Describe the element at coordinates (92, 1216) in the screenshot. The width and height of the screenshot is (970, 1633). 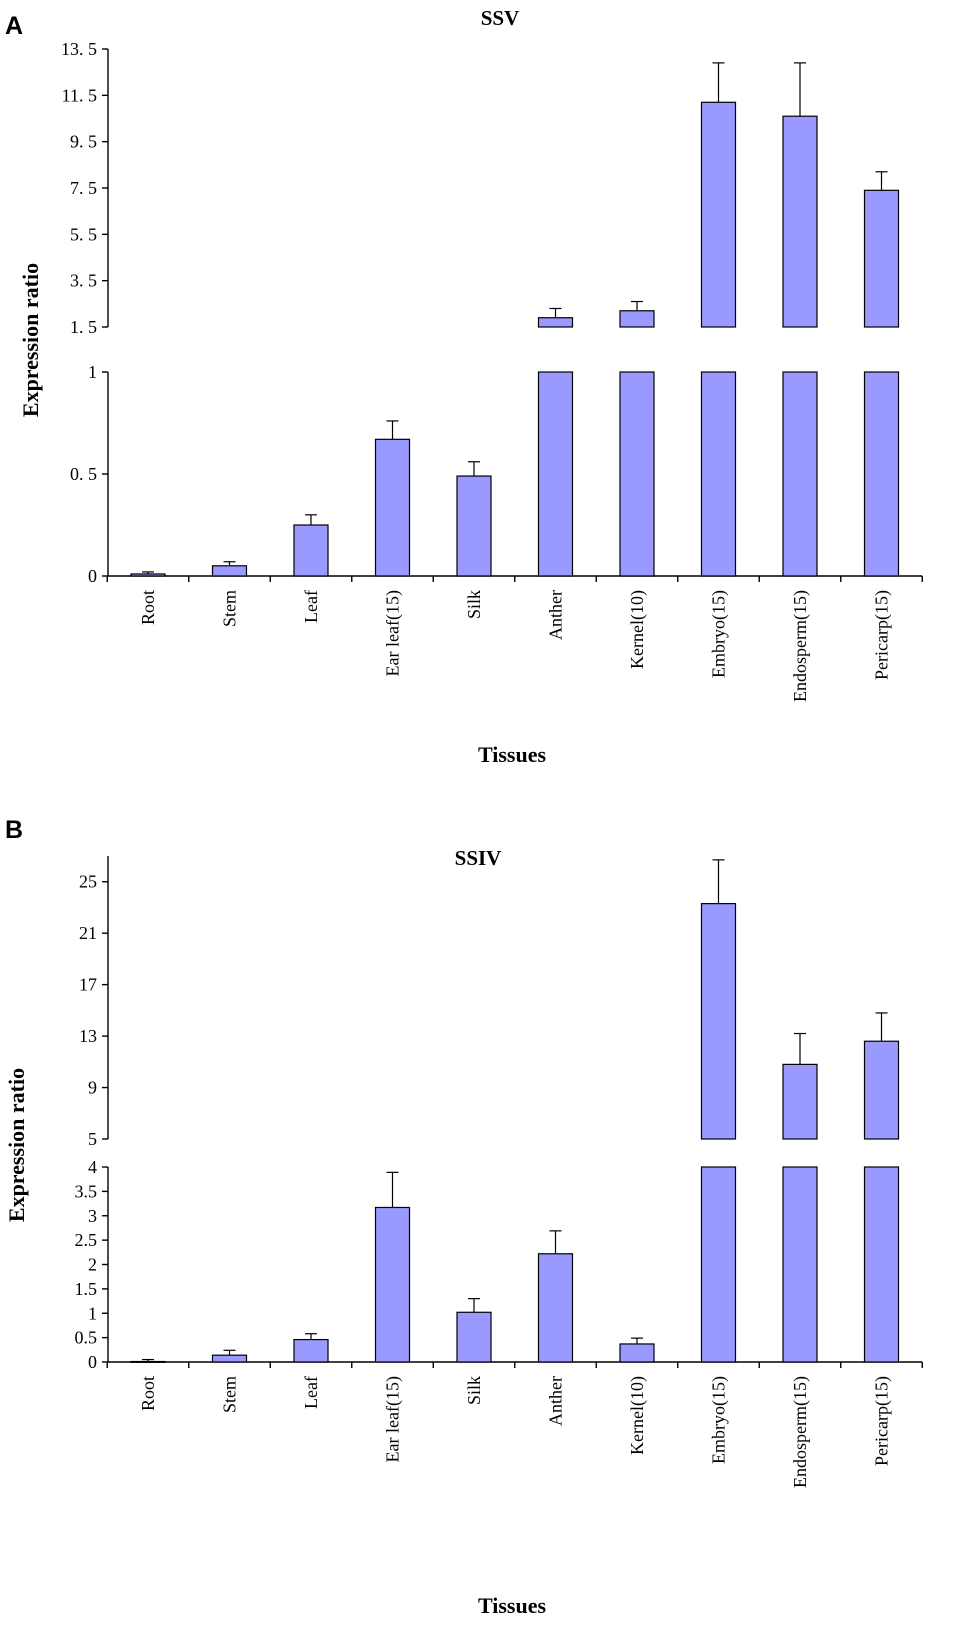
I see `y-tick-label: 3` at that location.